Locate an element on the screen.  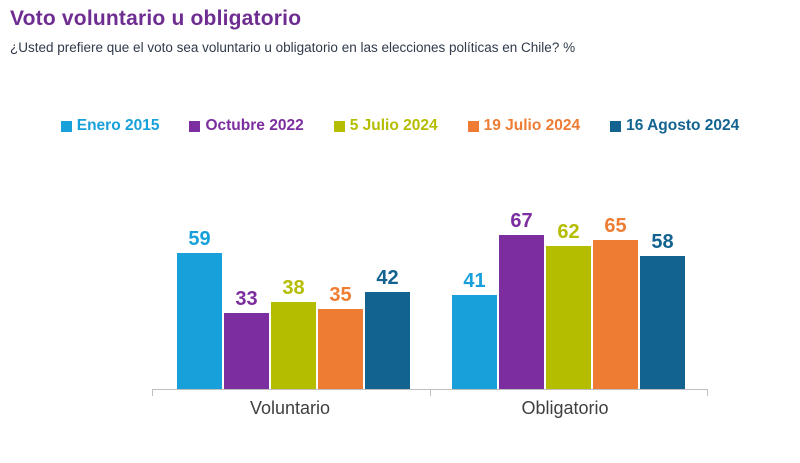
bar-value-label: 59 is located at coordinates (199, 239).